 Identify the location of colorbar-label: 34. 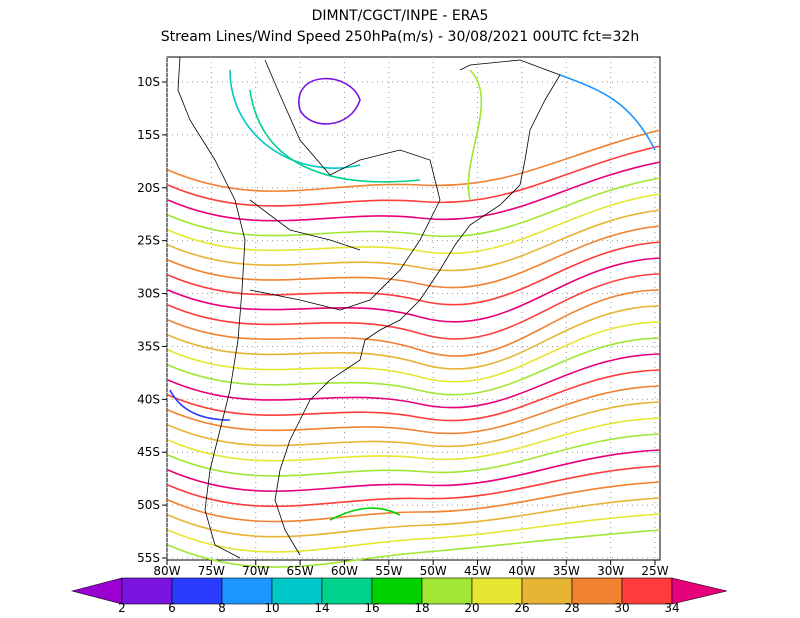
(671, 608).